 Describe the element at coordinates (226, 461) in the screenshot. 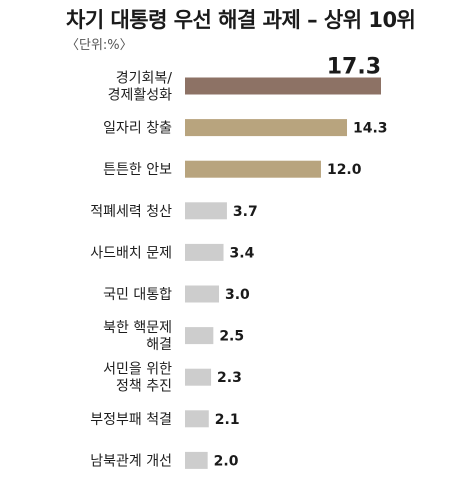

I see `value-label: 2.0` at that location.